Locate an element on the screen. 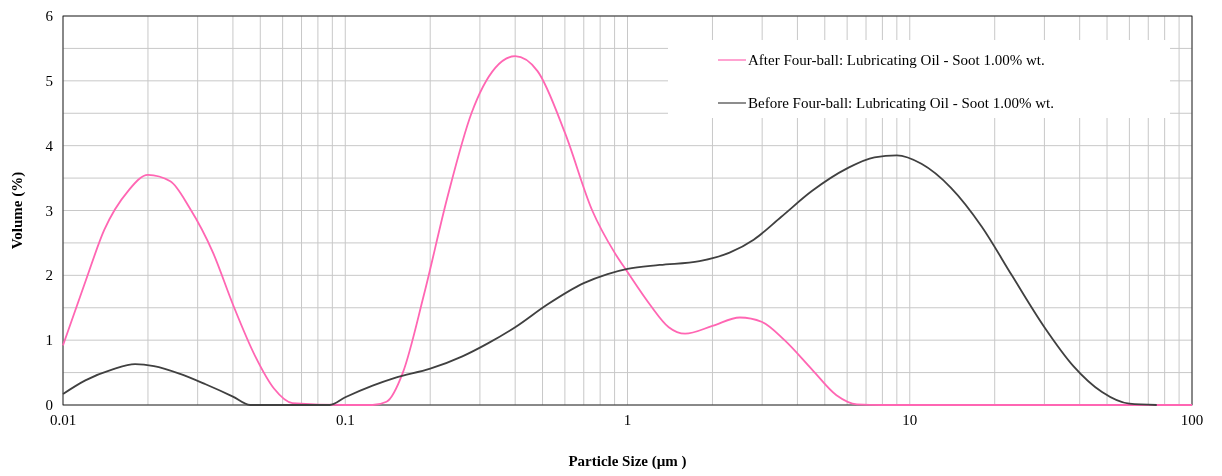 This screenshot has height=476, width=1222. legend-label: Before Four-ball: Lubricating Oil - Soot 1.00% wt. is located at coordinates (901, 103).